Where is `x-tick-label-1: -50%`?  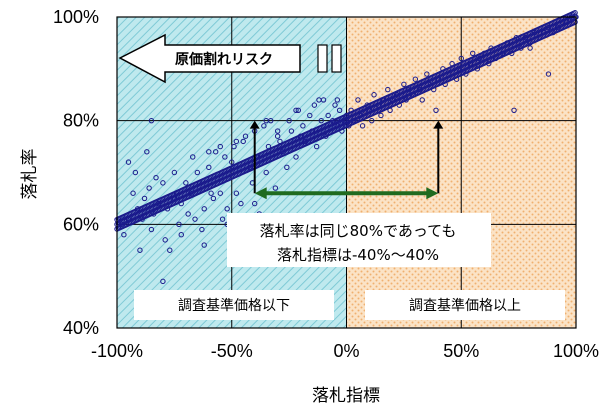
x-tick-label-1: -50% is located at coordinates (232, 351).